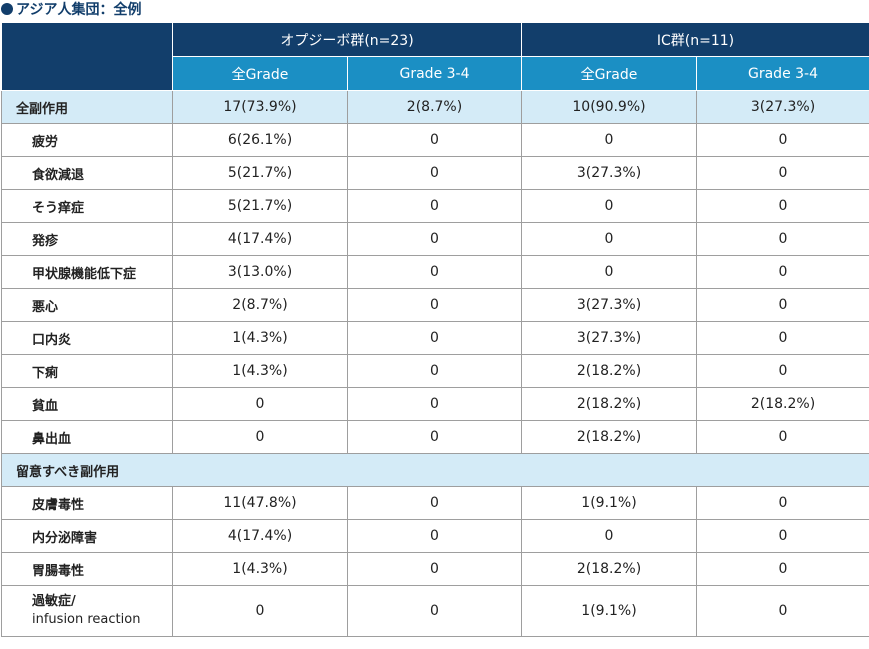  Describe the element at coordinates (87, 206) in the screenshot. I see `row-label: そう痒症` at that location.